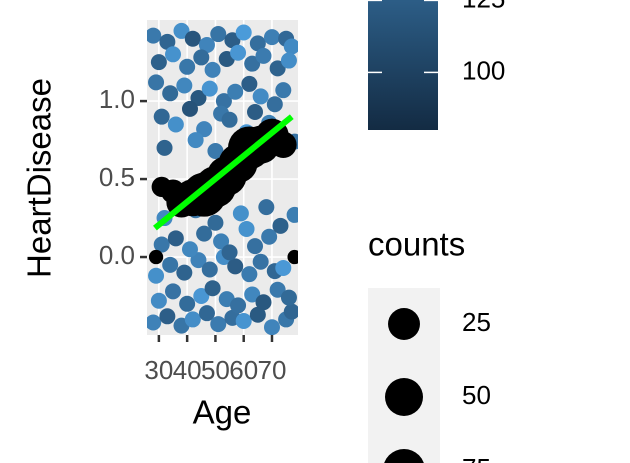  What do you see at coordinates (243, 370) in the screenshot?
I see `x-tick-label: 60` at bounding box center [243, 370].